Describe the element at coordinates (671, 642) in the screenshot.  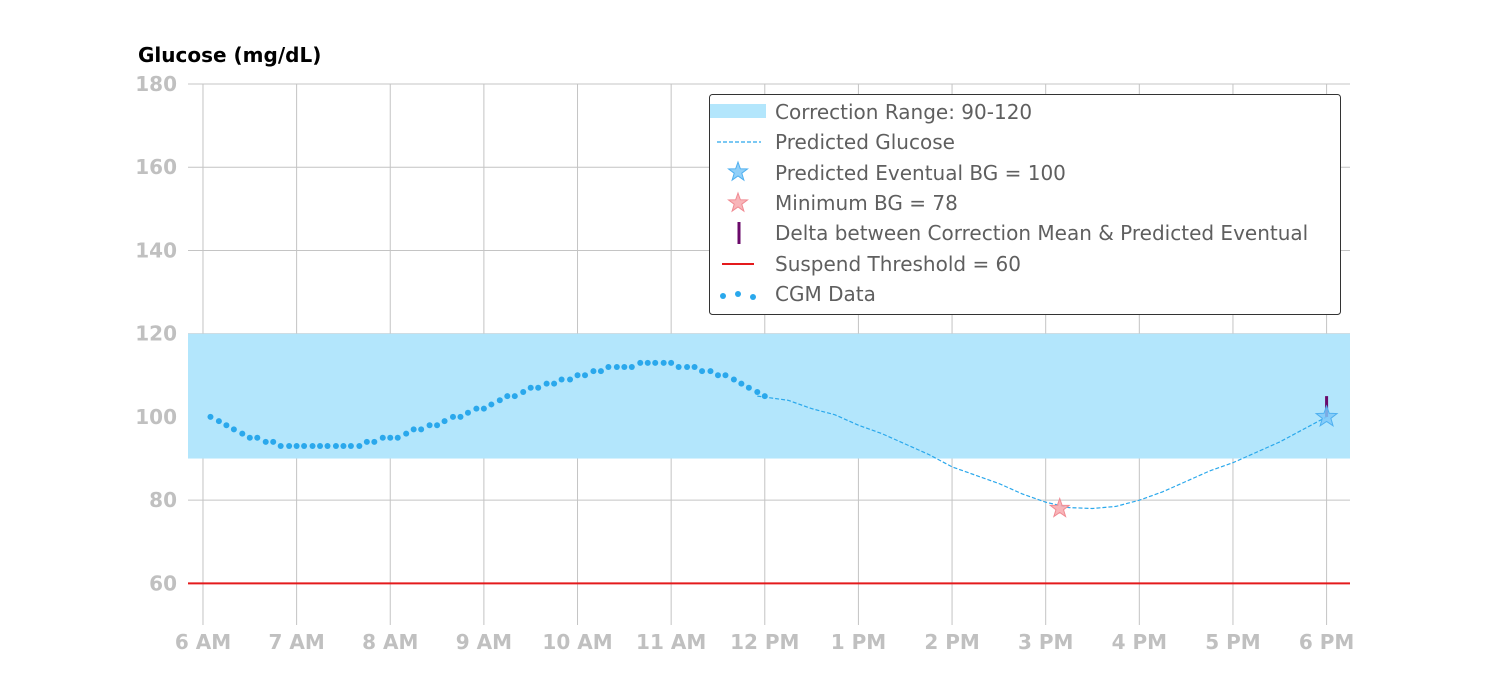
I see `x-tick-label: 11 AM` at that location.